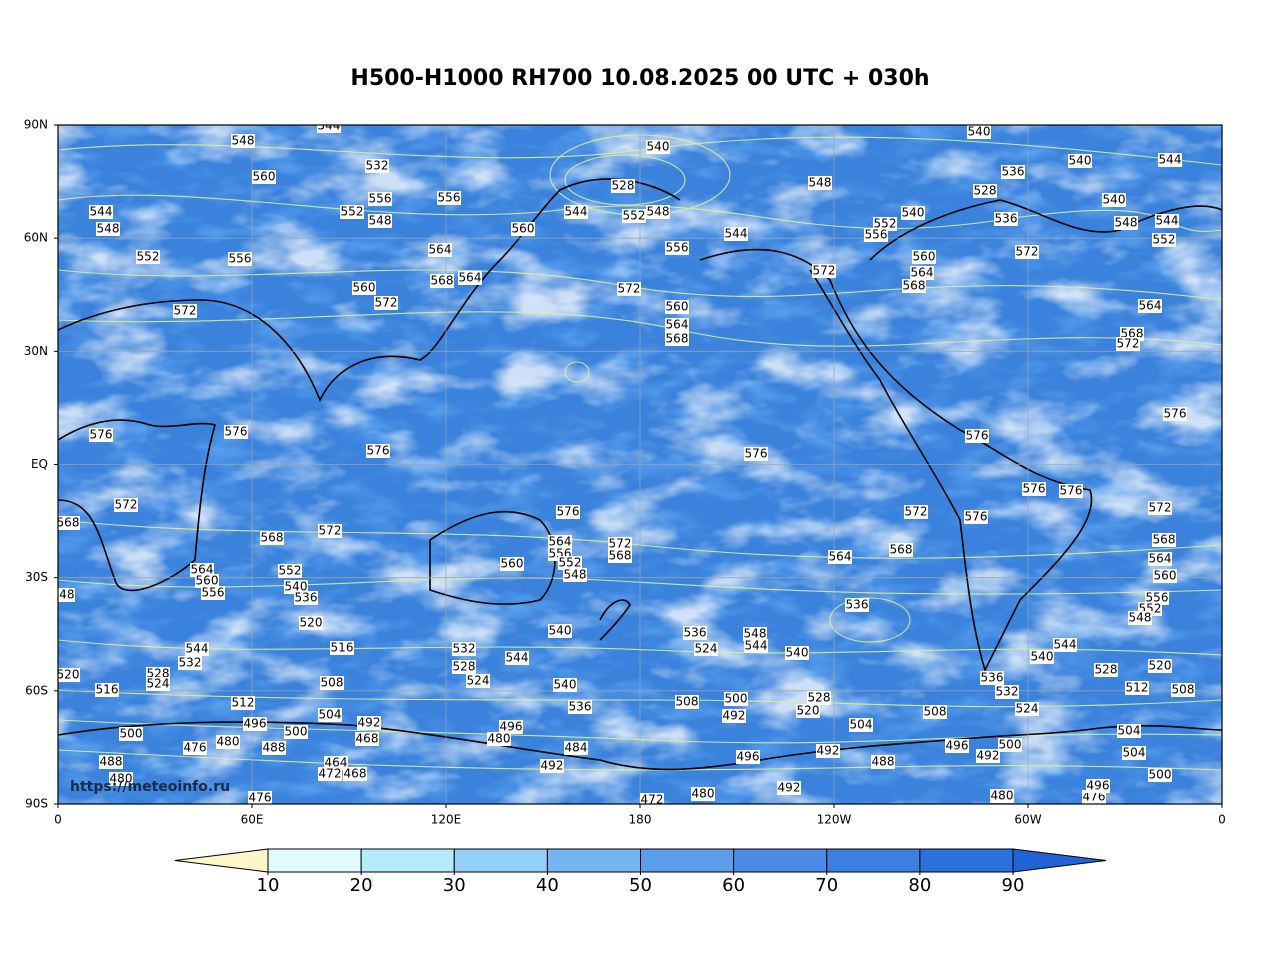  What do you see at coordinates (819, 698) in the screenshot?
I see `contour-label: 528` at bounding box center [819, 698].